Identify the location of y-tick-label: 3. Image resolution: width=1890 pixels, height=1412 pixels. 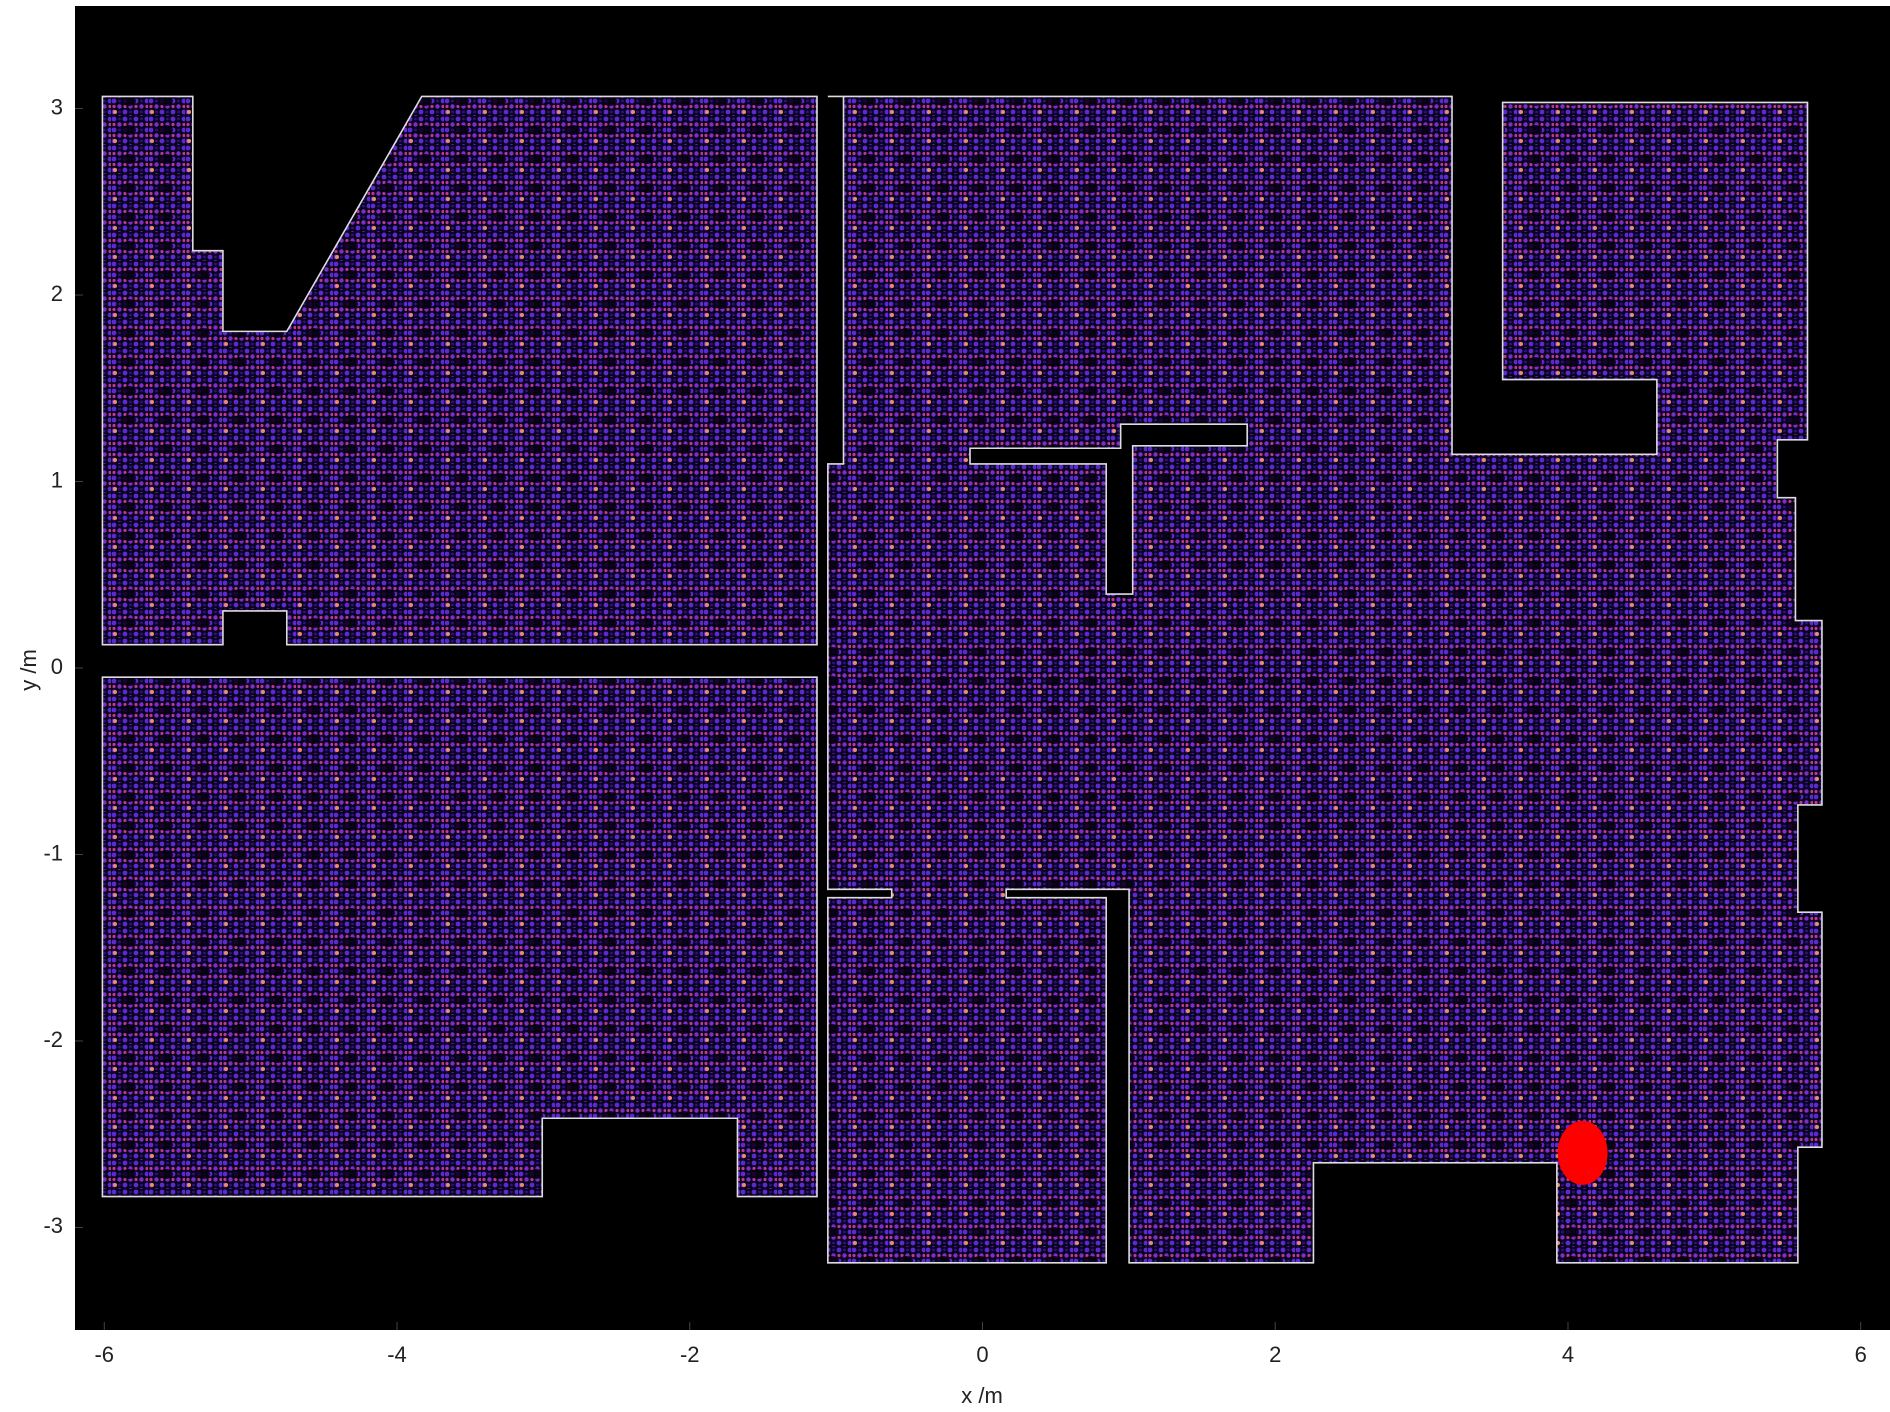
(57, 106).